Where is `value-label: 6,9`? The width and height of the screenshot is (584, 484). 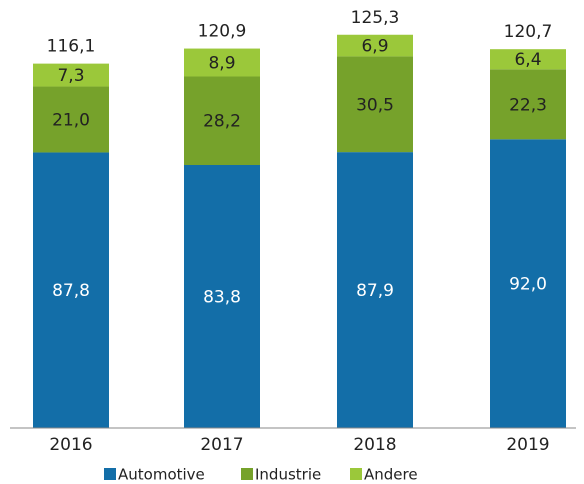 value-label: 6,9 is located at coordinates (374, 47).